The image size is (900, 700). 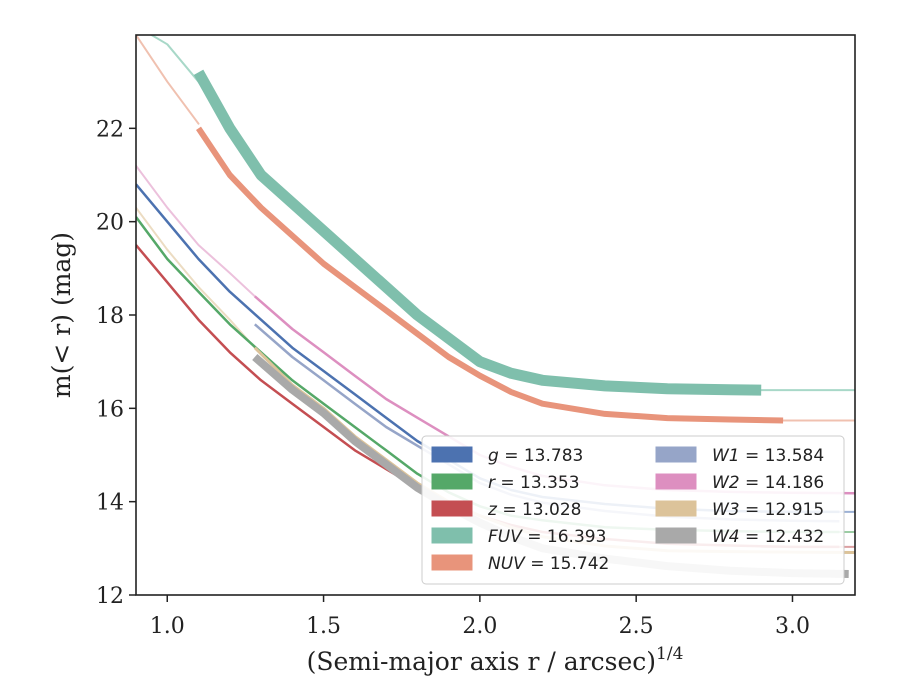 What do you see at coordinates (452, 454) in the screenshot?
I see `legend-swatch-g` at bounding box center [452, 454].